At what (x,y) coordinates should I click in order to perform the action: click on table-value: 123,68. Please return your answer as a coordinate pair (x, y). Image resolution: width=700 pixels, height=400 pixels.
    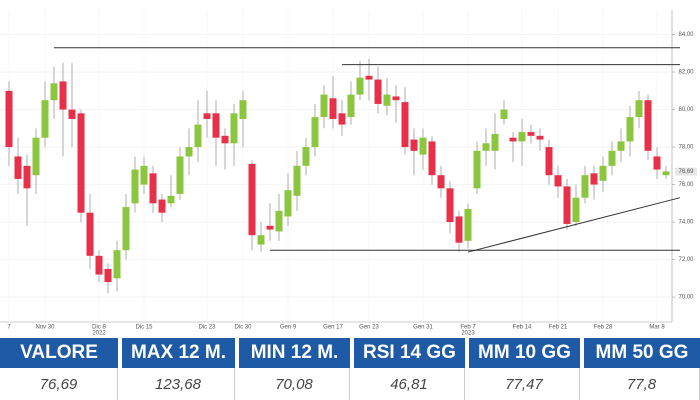
    Looking at the image, I should click on (178, 384).